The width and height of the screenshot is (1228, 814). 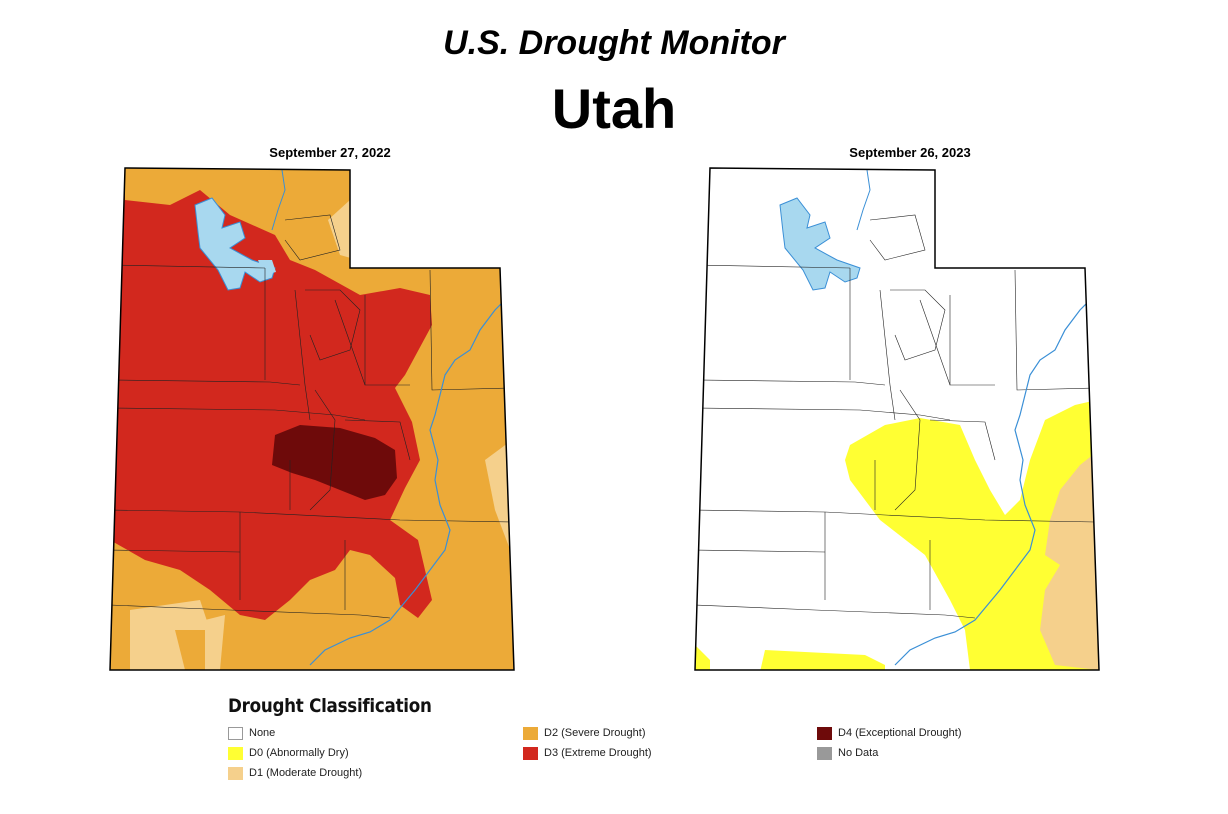 What do you see at coordinates (598, 753) in the screenshot?
I see `legend-label: D3 (Extreme Drought)` at bounding box center [598, 753].